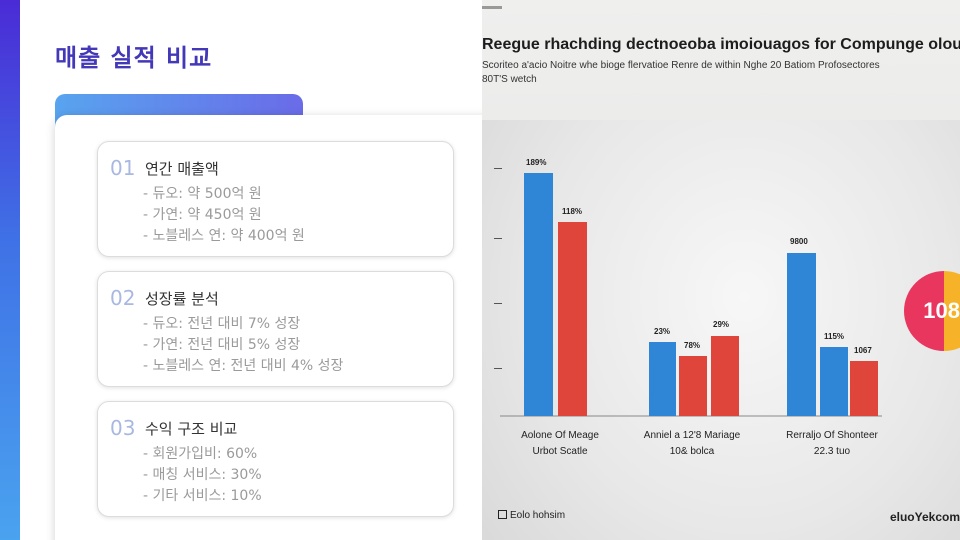 Image resolution: width=960 pixels, height=540 pixels. What do you see at coordinates (243, 366) in the screenshot?
I see `item-line: - 노블레스 연: 전년 대비 4% 성장` at bounding box center [243, 366].